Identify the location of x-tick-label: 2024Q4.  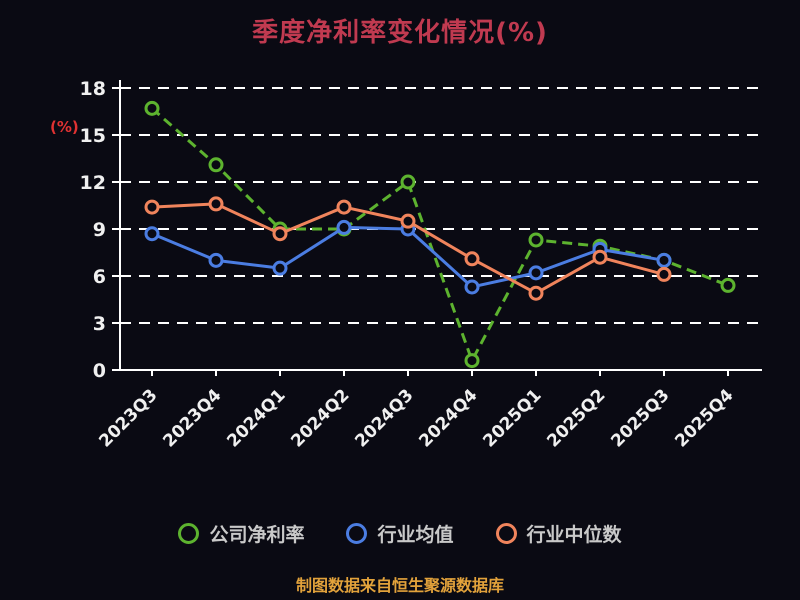
(448, 418).